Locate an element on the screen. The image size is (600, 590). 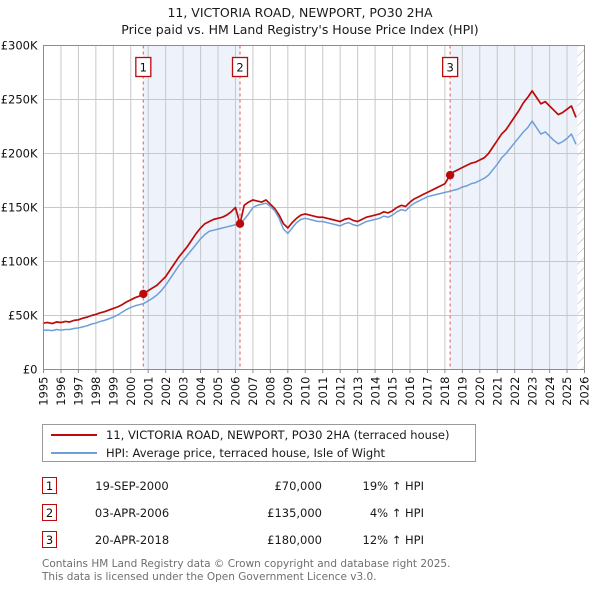
x-axis-label-2014: 2014 is located at coordinates (375, 391).